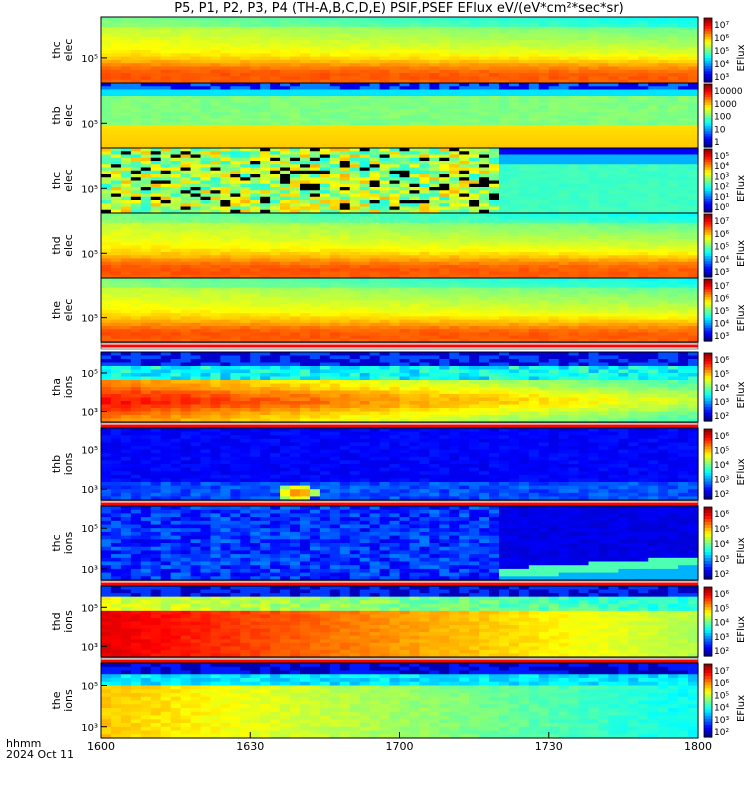 Image resolution: width=750 pixels, height=800 pixels. I want to click on panel-ylabel: thcelec, so click(62, 180).